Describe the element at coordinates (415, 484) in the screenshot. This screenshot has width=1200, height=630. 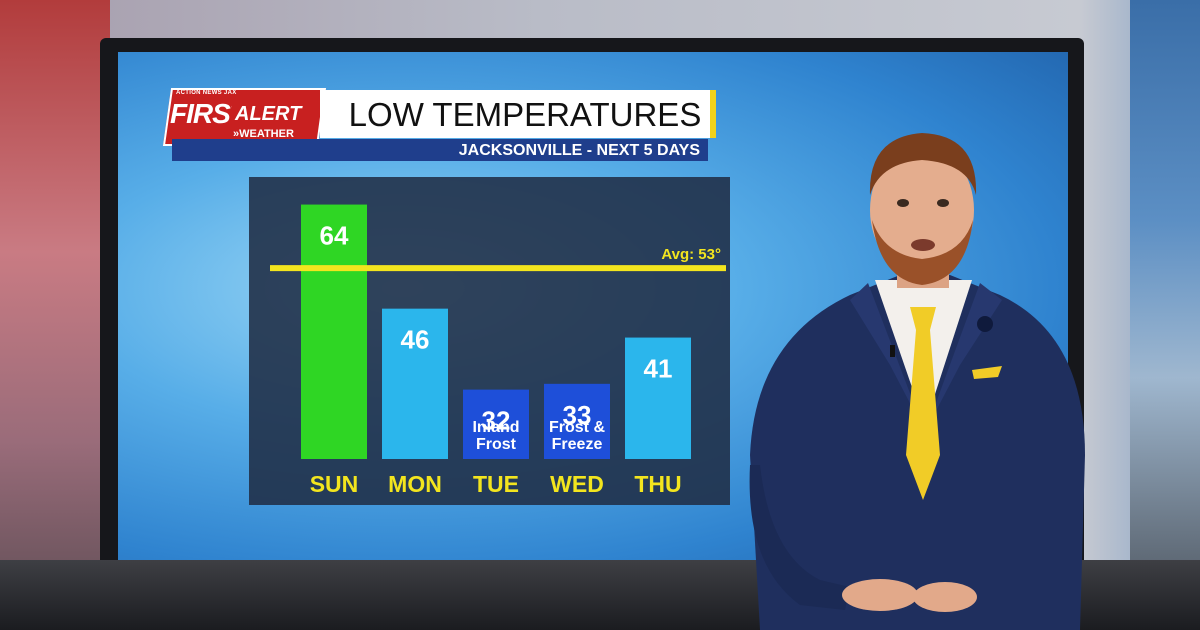
I see `category-label-mon: MON` at that location.